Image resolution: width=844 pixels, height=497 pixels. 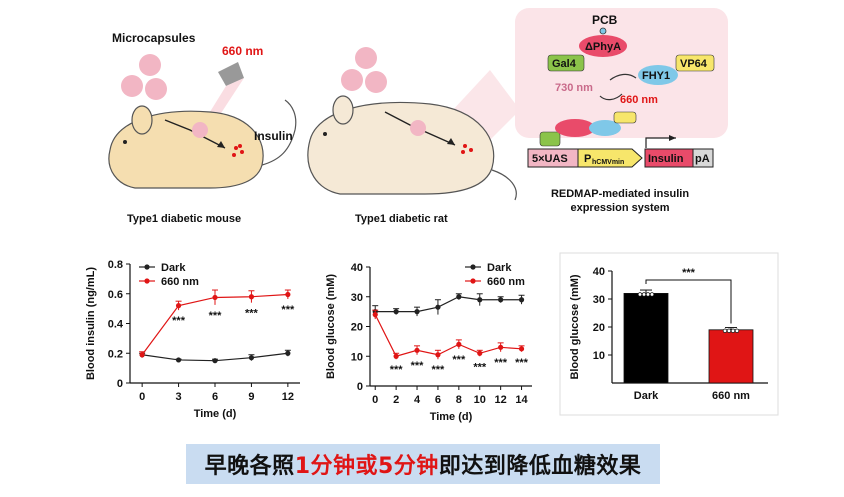 I want to click on significance-bracket, so click(x=688, y=301).